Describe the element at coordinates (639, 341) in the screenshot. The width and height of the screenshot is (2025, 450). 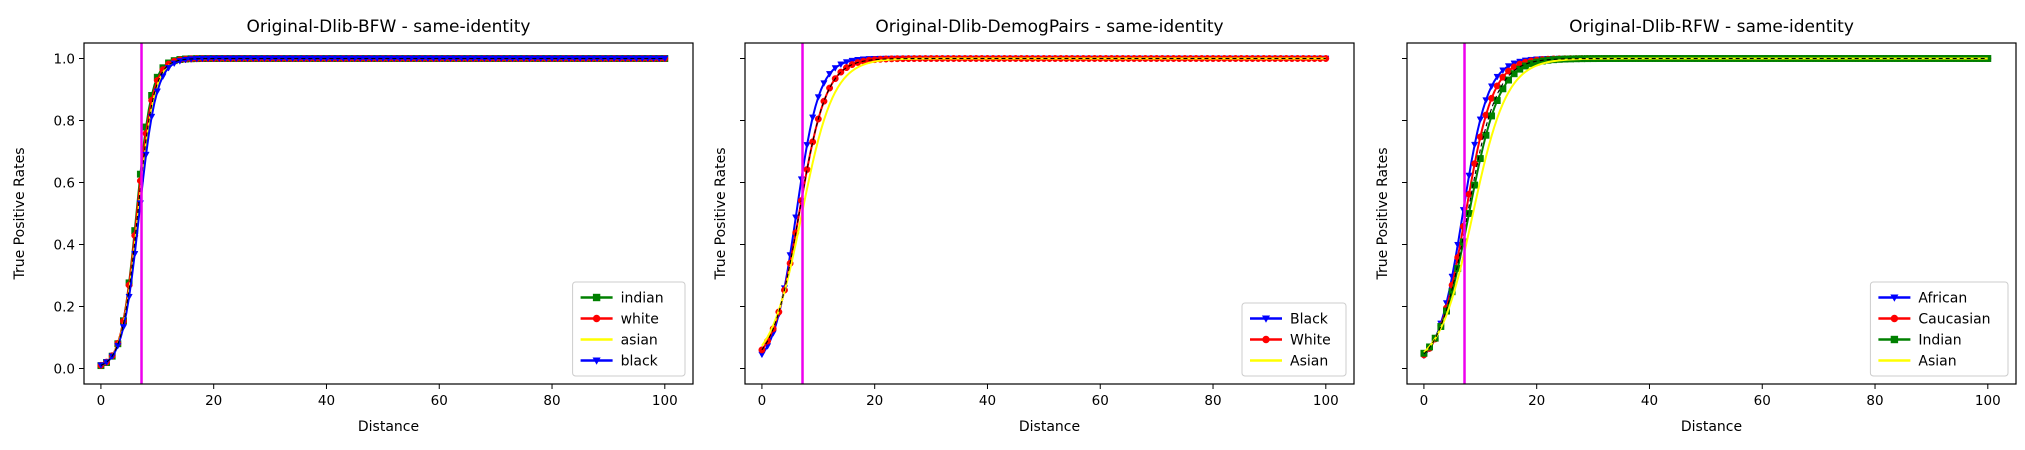
I see `legend-label-asian: asian` at that location.